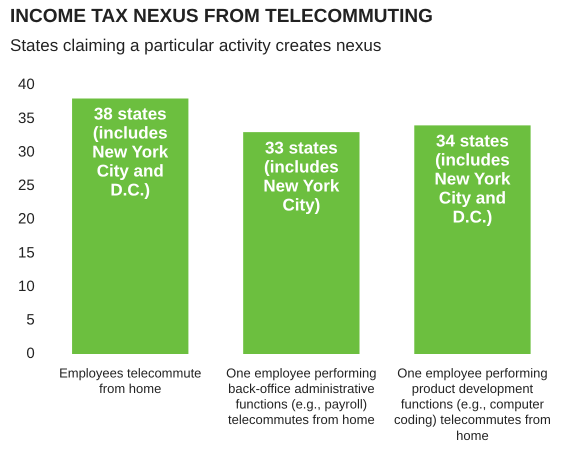 This screenshot has width=570, height=458. Describe the element at coordinates (30, 353) in the screenshot. I see `y-tick-label: 0` at that location.